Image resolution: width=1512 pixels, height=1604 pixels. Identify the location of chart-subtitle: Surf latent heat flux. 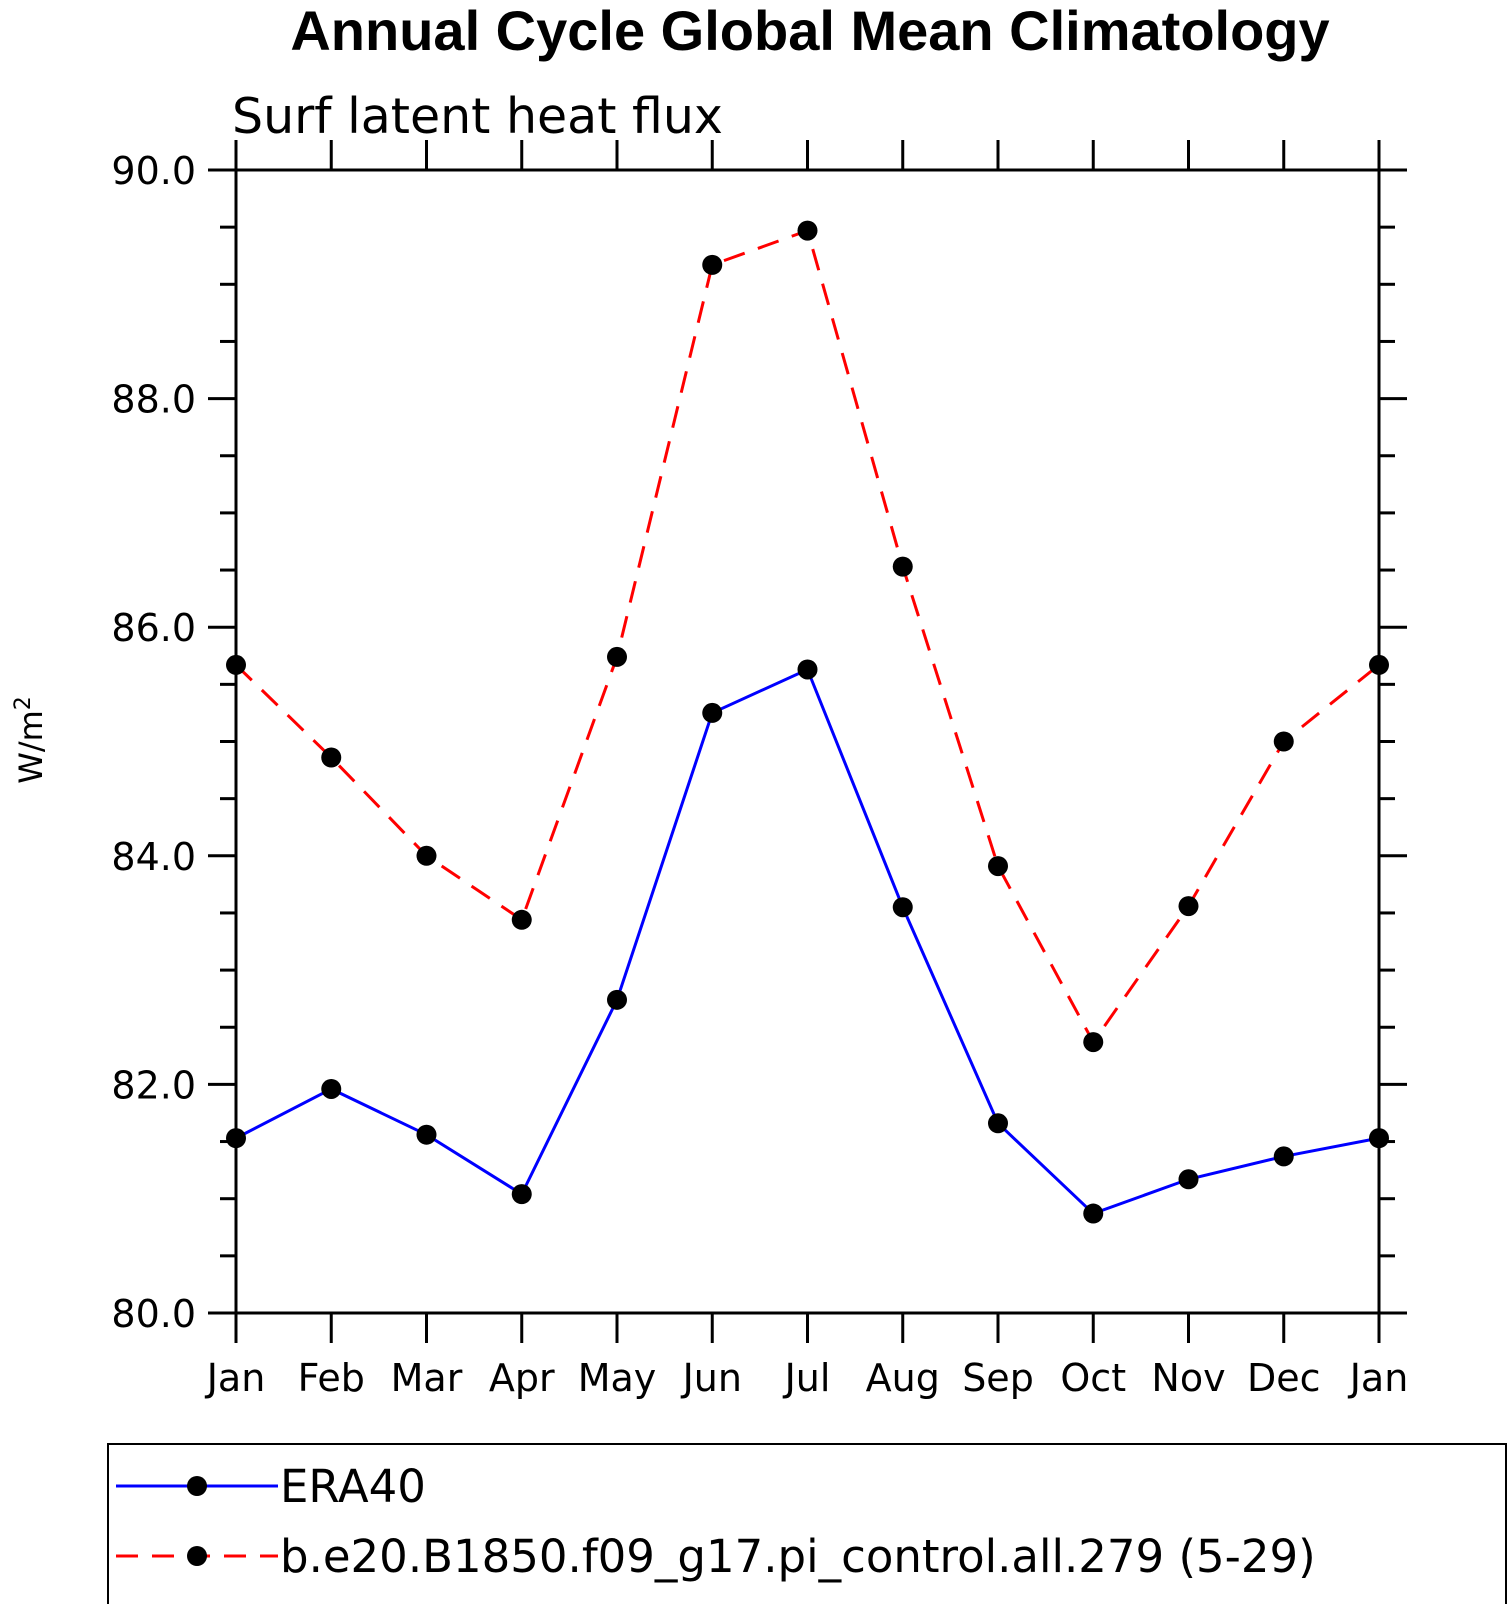
(477, 116).